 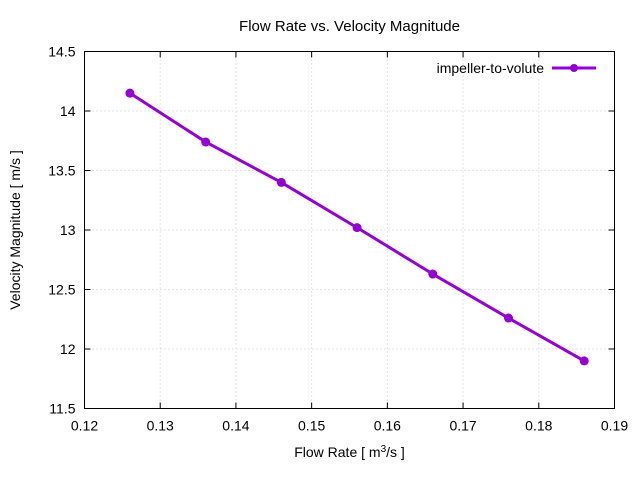 I want to click on x-axis-label-main: Flow Rate [ m, so click(x=337, y=452).